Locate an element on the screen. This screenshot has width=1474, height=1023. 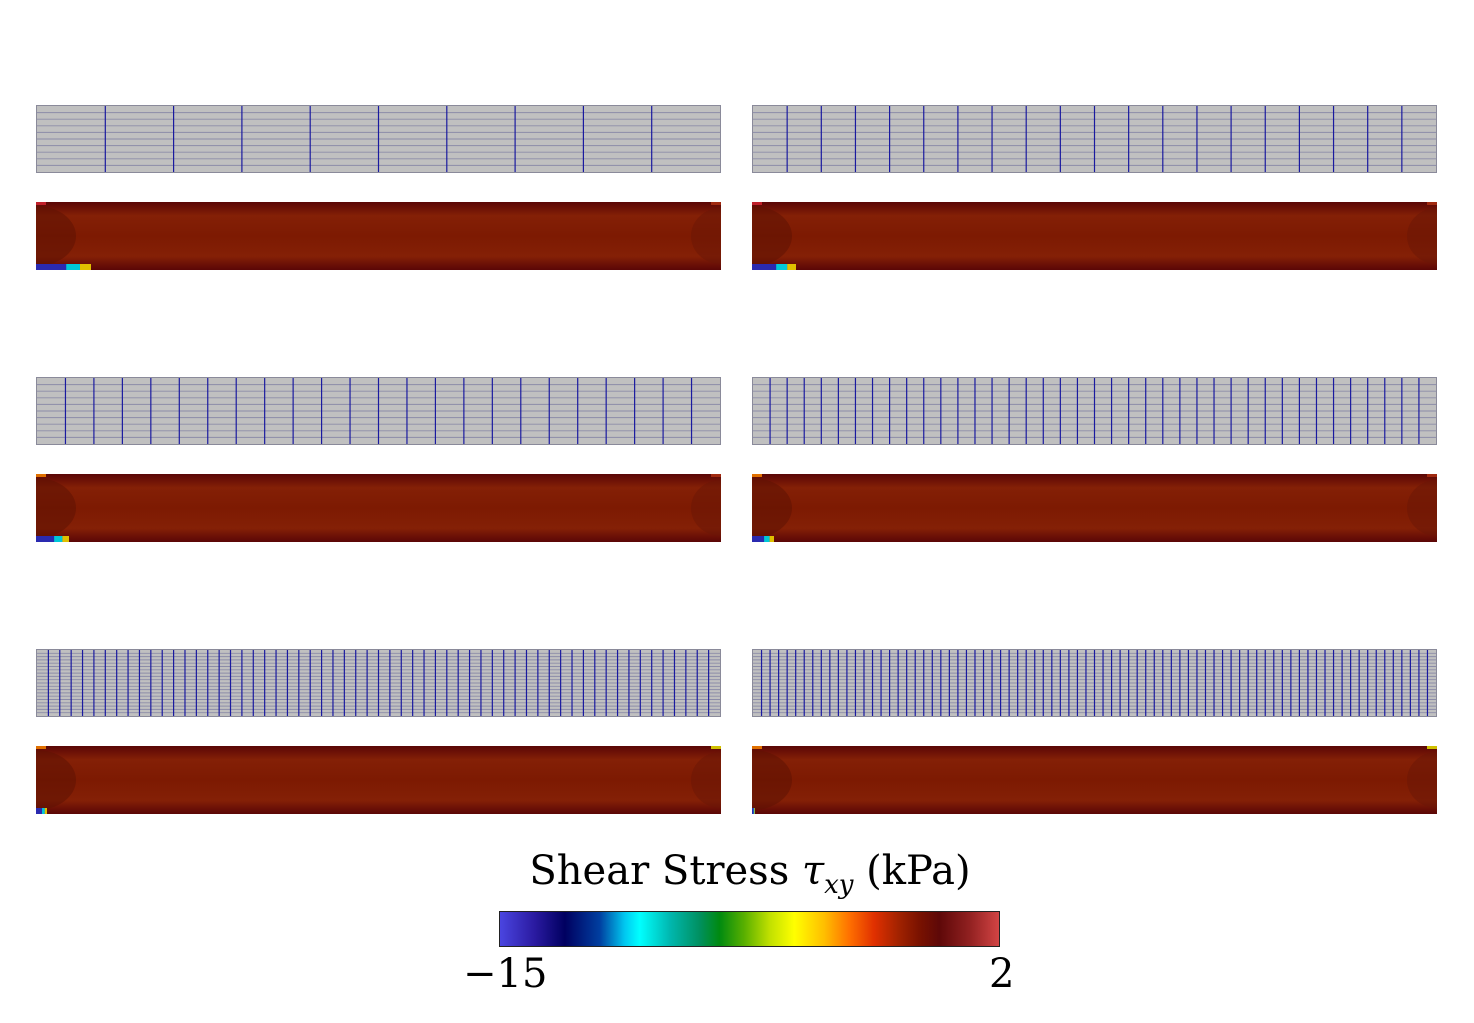
colorbar-max-label: 2 is located at coordinates (1002, 974).